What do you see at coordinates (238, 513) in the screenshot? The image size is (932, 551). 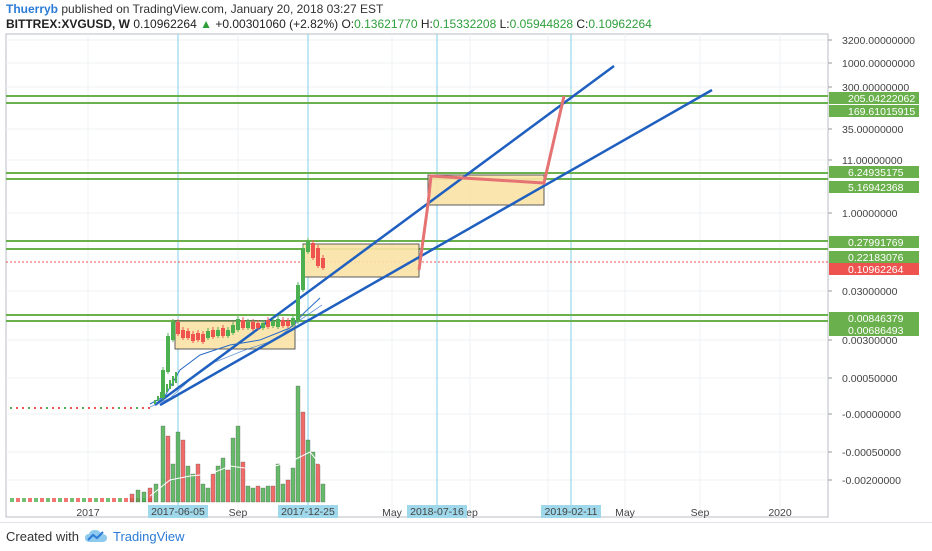 I see `x-axis-label: Sep` at bounding box center [238, 513].